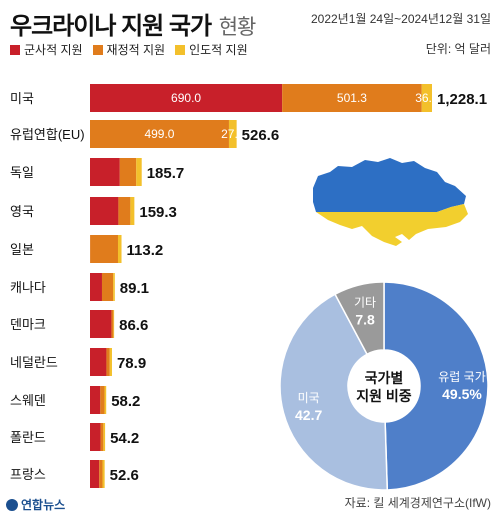 Image resolution: width=501 pixels, height=517 pixels. I want to click on title-sub: 현황, so click(237, 27).